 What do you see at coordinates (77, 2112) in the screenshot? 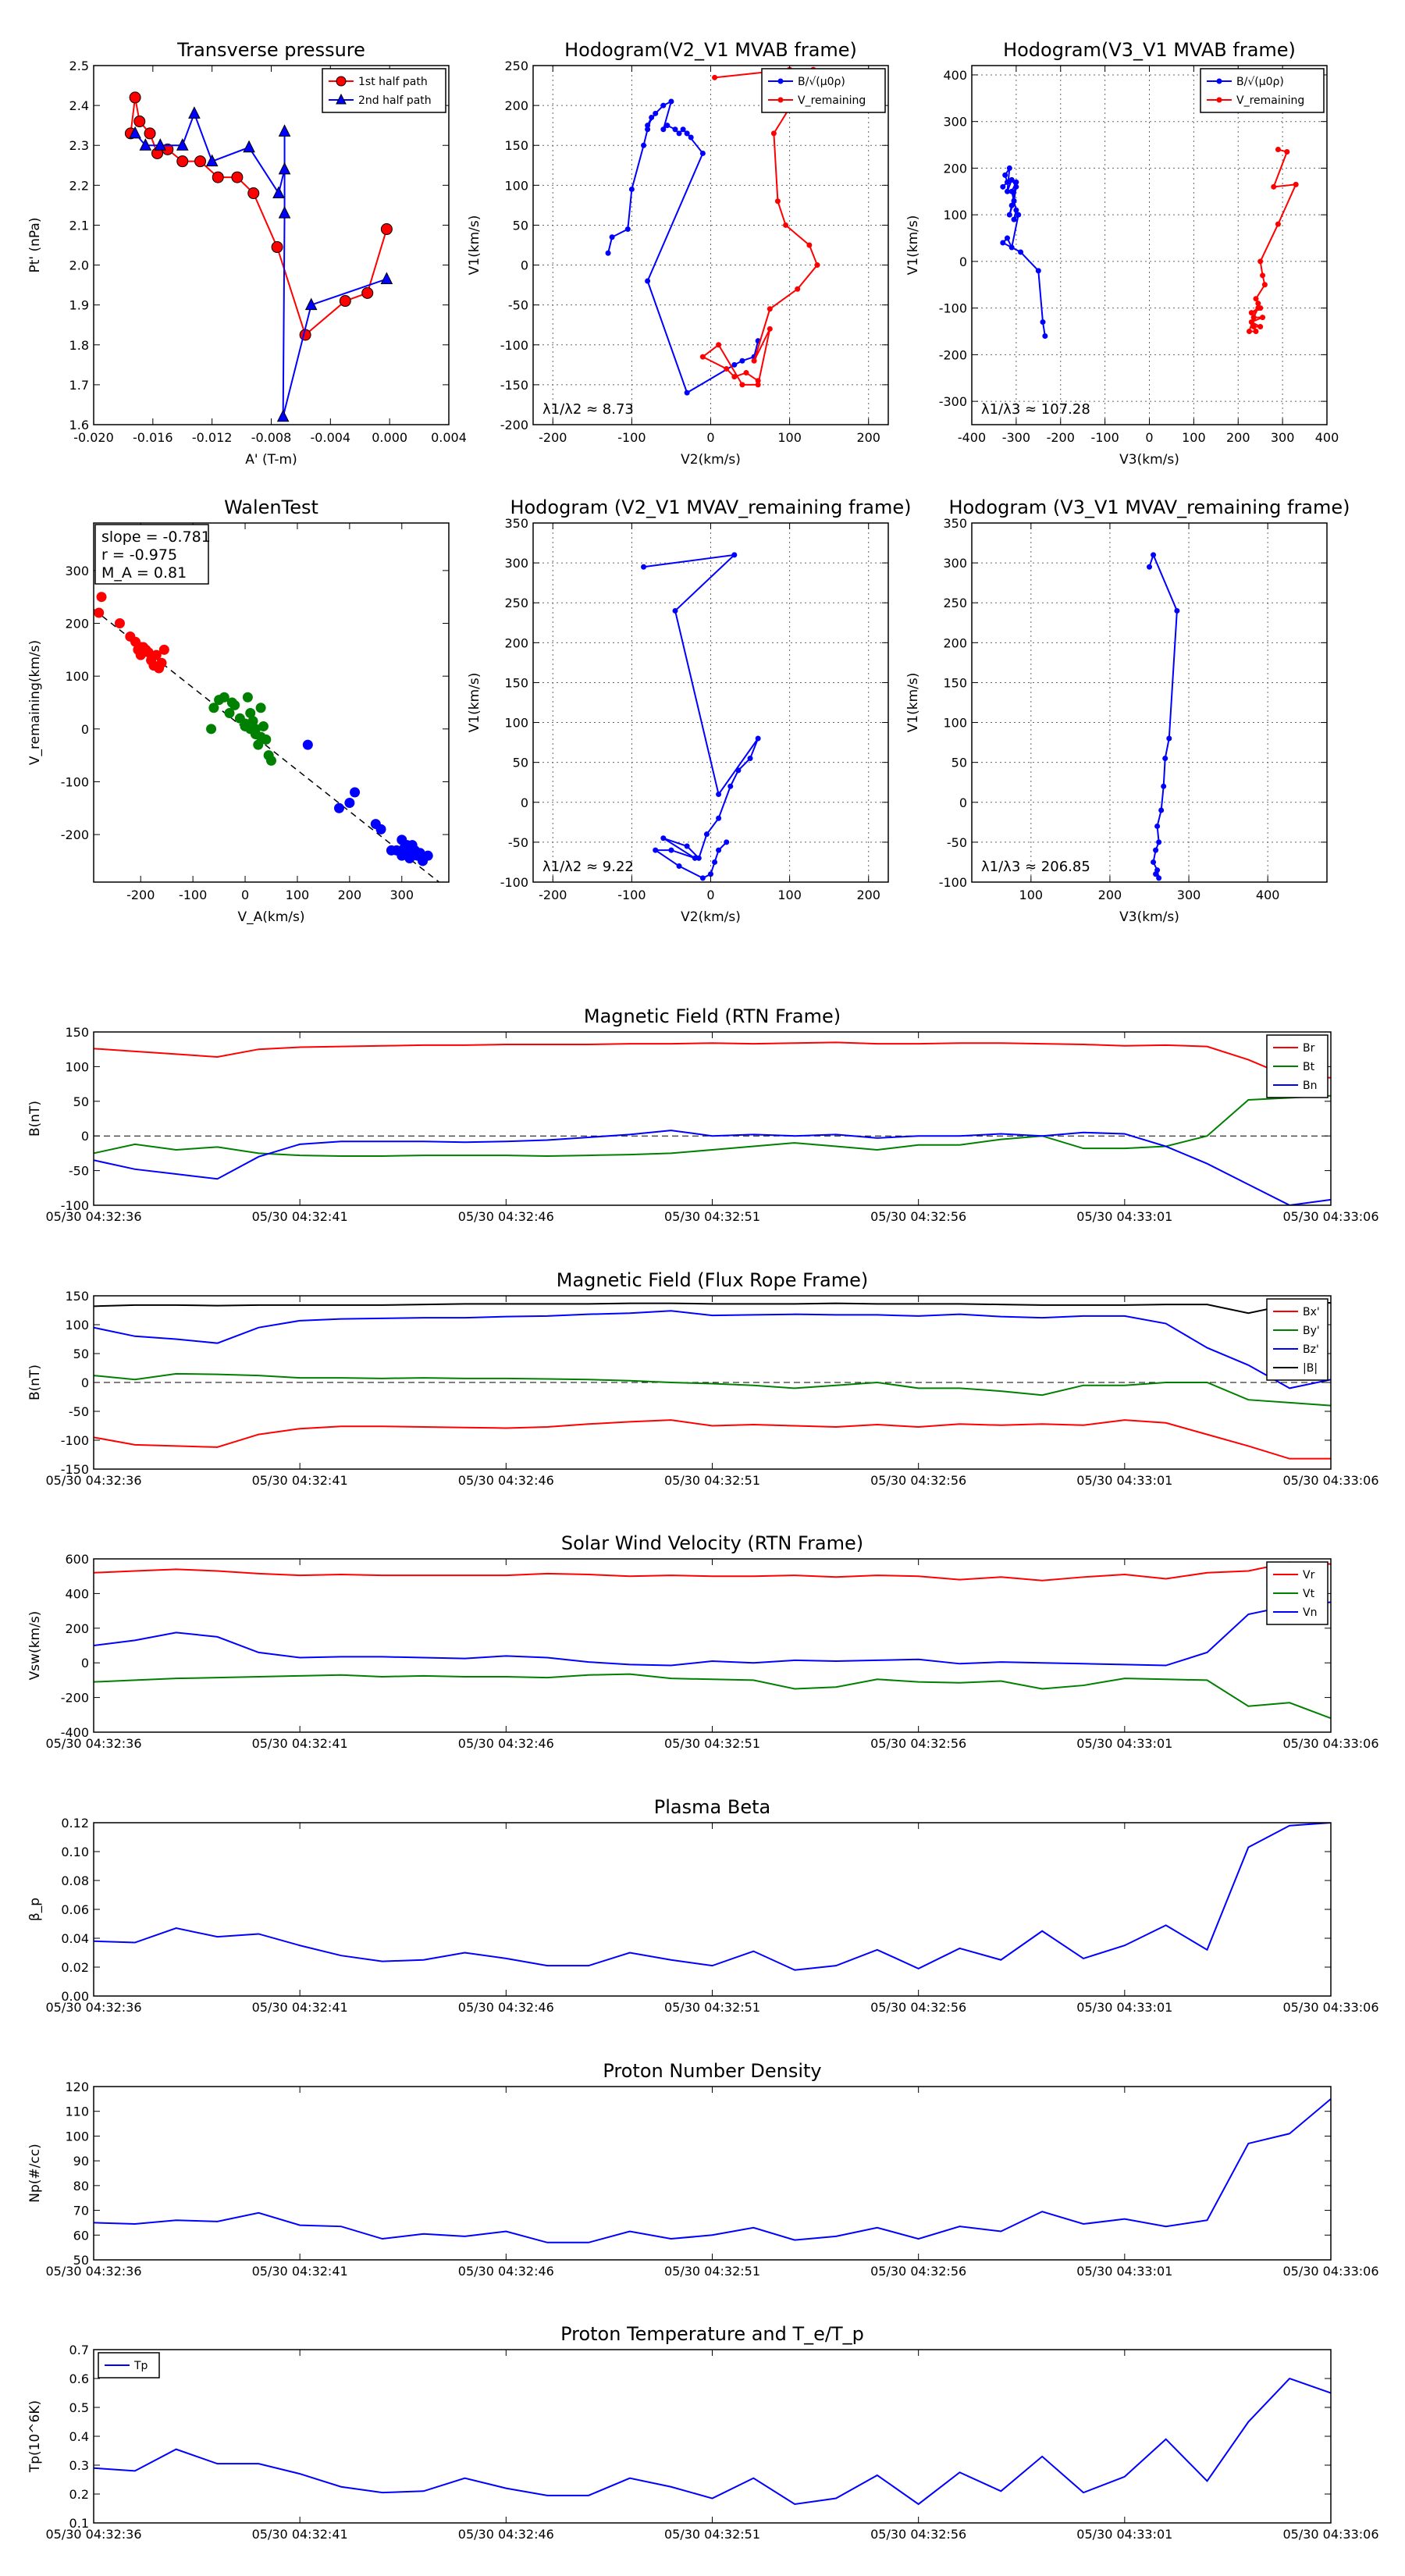
I see `y-tick-label: 110` at bounding box center [77, 2112].